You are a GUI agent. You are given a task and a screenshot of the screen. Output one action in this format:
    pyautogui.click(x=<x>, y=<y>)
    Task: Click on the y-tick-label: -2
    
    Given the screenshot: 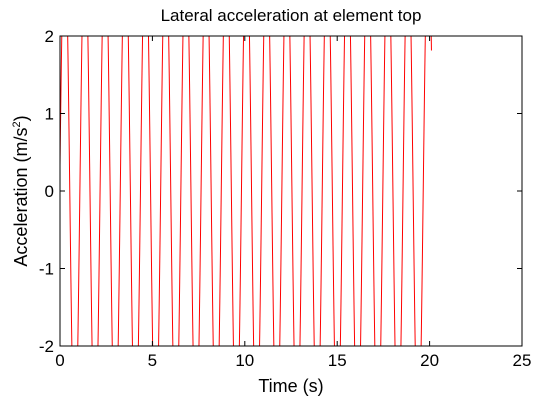 What is the action you would take?
    pyautogui.click(x=46, y=346)
    